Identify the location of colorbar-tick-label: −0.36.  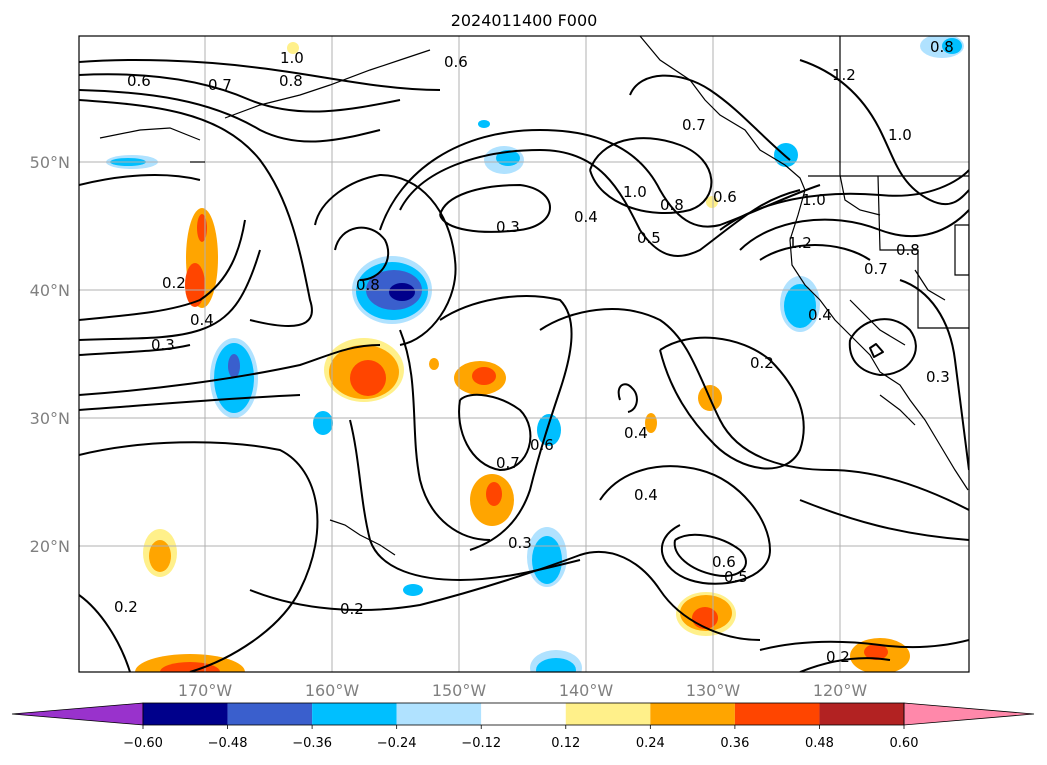
(312, 743).